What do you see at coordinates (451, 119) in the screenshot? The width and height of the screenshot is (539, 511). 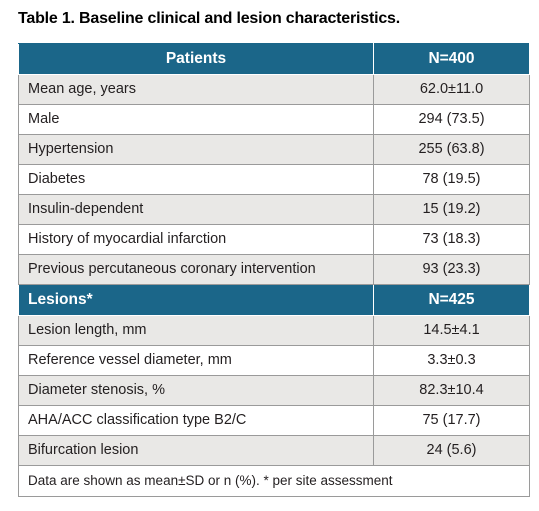 I see `row-value: 294 (73.5)` at bounding box center [451, 119].